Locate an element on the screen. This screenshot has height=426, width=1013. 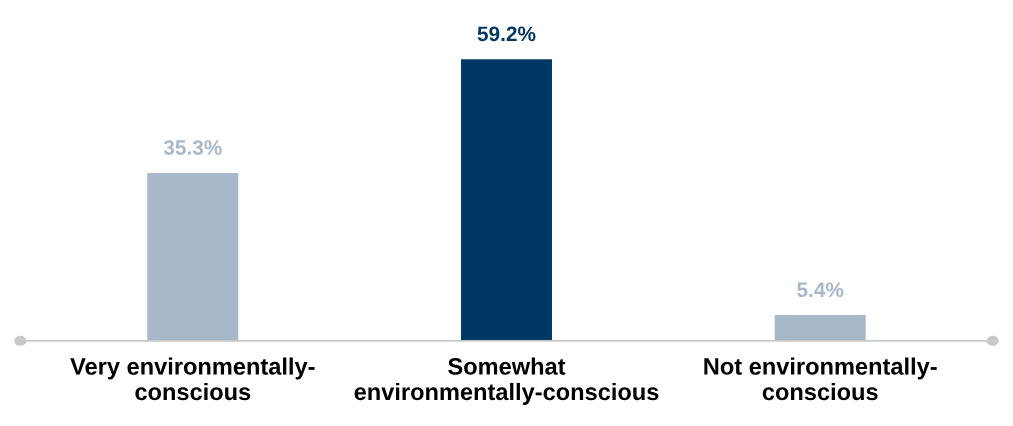
data-label: 59.2% is located at coordinates (506, 34).